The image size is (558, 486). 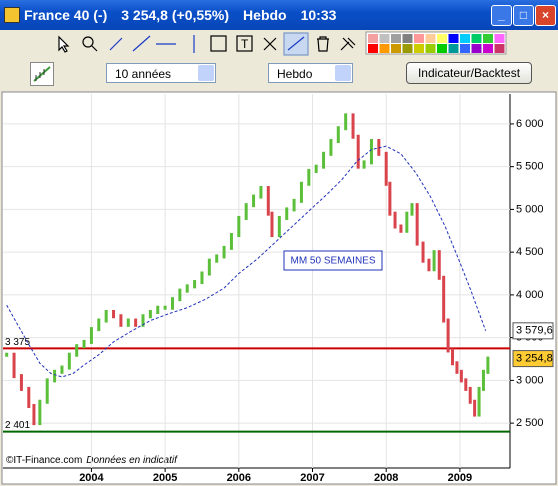 What do you see at coordinates (523, 15) in the screenshot?
I see `maximize-button: □` at bounding box center [523, 15].